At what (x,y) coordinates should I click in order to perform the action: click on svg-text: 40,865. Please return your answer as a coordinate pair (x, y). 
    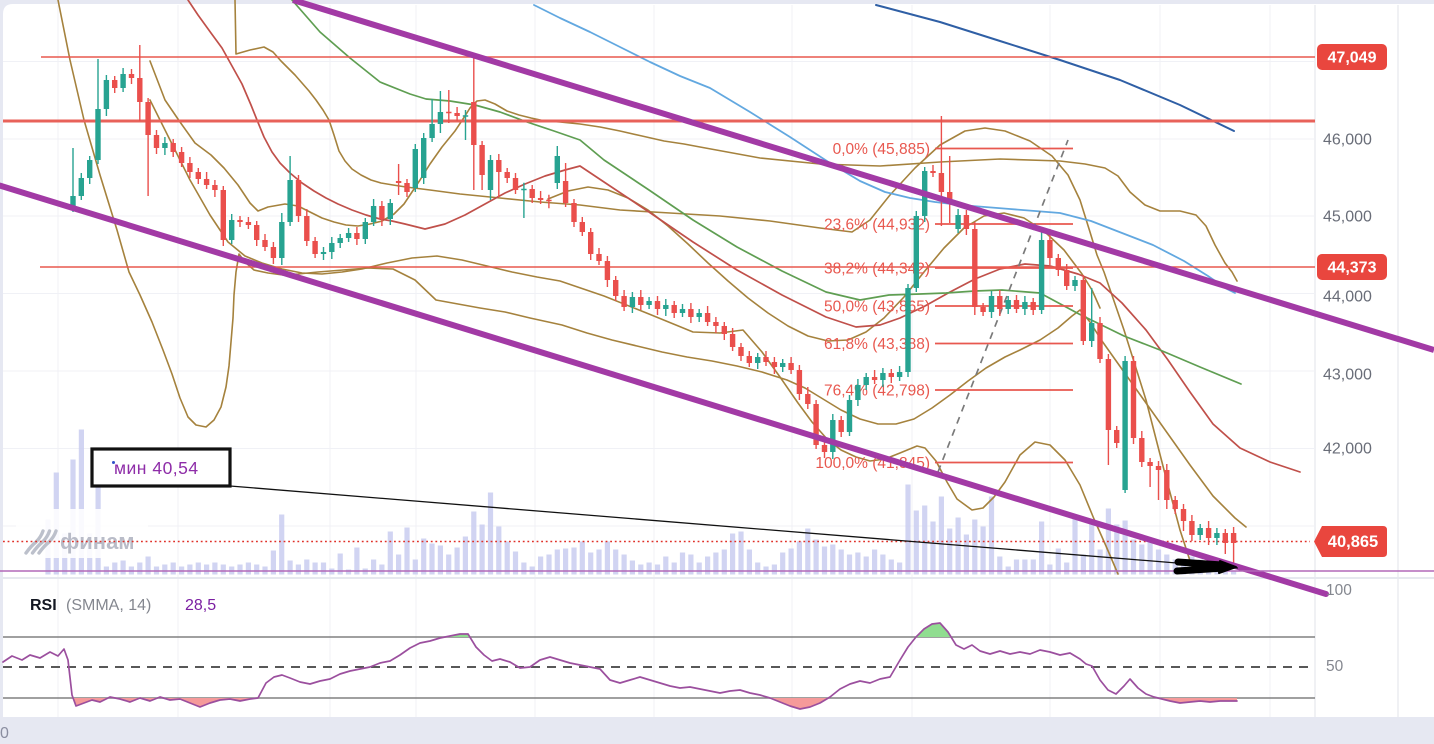
    Looking at the image, I should click on (1353, 542).